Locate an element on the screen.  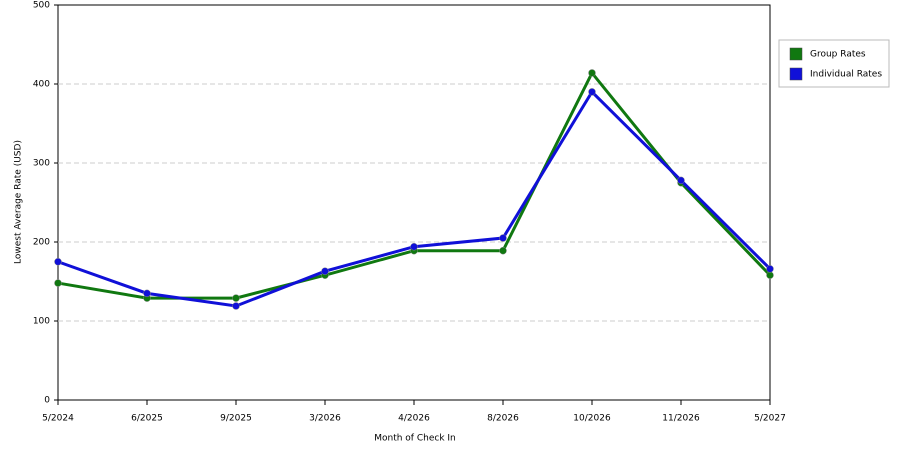
x-tick-label: 10/2026 is located at coordinates (592, 419).